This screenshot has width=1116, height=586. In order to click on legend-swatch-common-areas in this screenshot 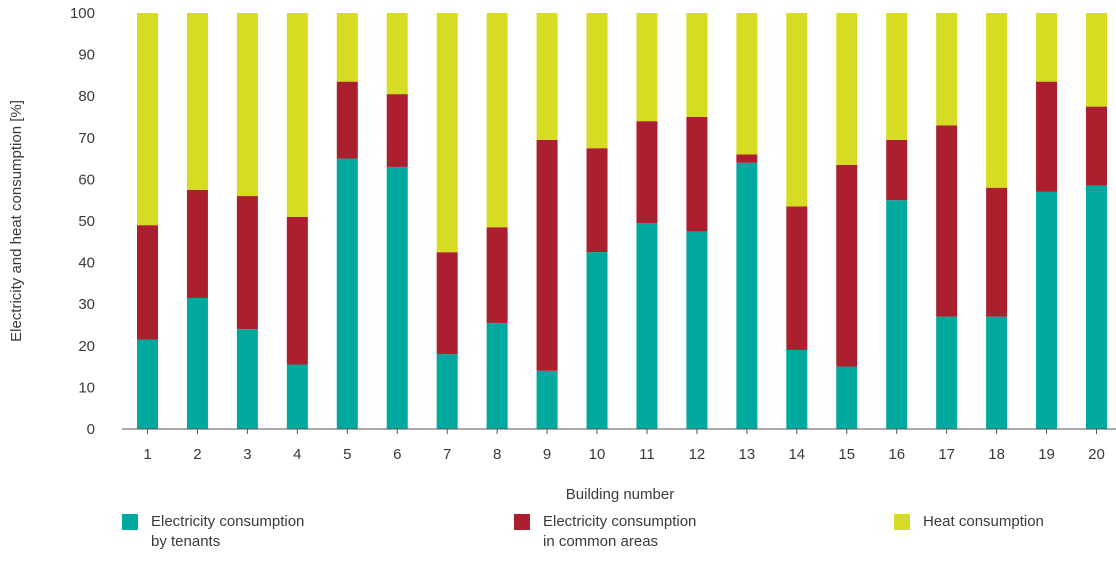, I will do `click(522, 522)`.